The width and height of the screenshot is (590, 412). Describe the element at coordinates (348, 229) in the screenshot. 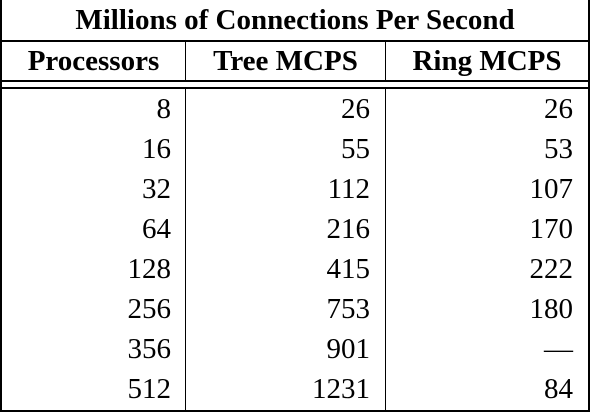

I see `cell-tree-mcps: 216` at that location.